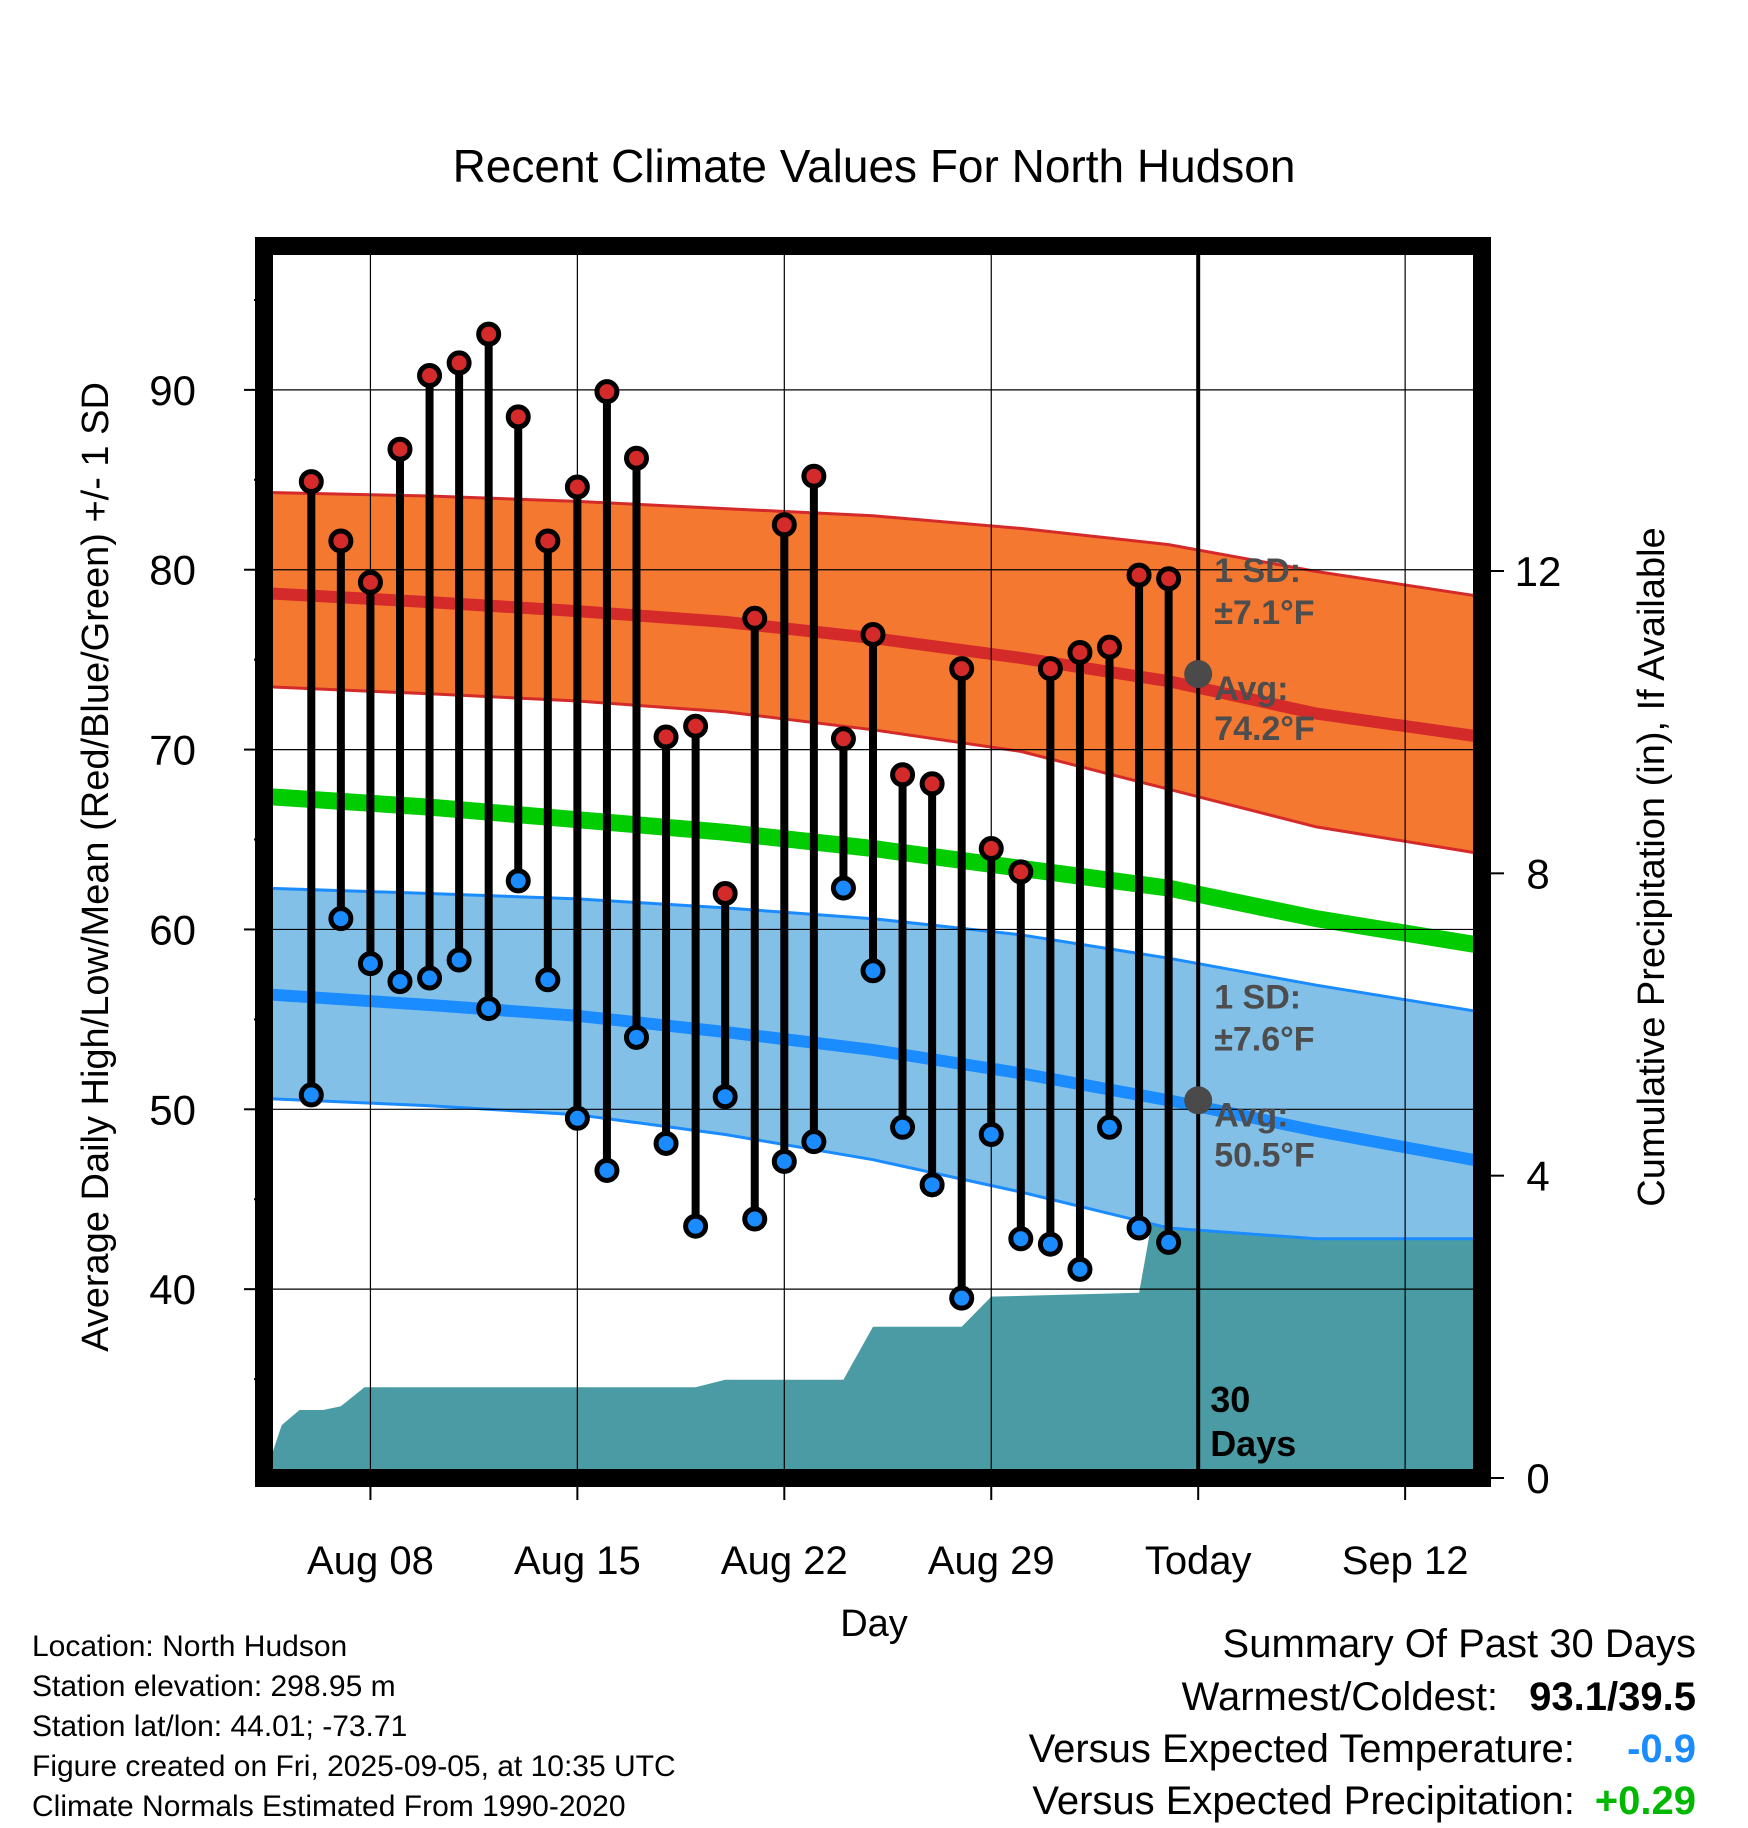  What do you see at coordinates (1661, 1749) in the screenshot?
I see `summary-temp-value: -0.9` at bounding box center [1661, 1749].